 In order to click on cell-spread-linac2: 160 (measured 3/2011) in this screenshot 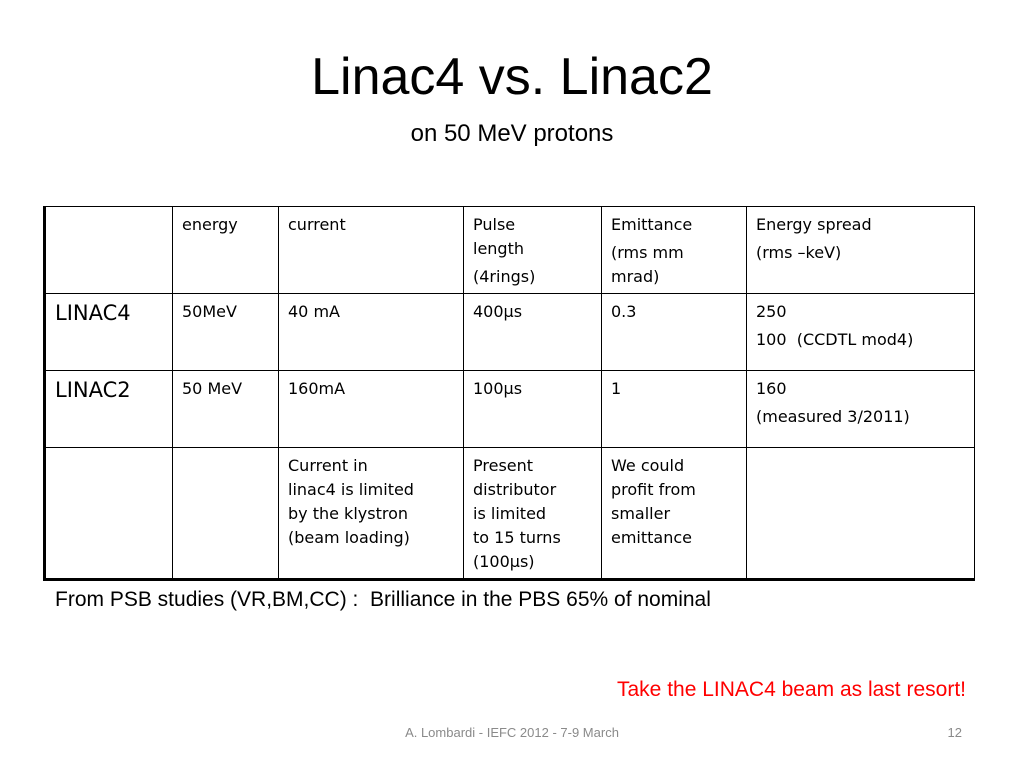, I will do `click(860, 409)`.